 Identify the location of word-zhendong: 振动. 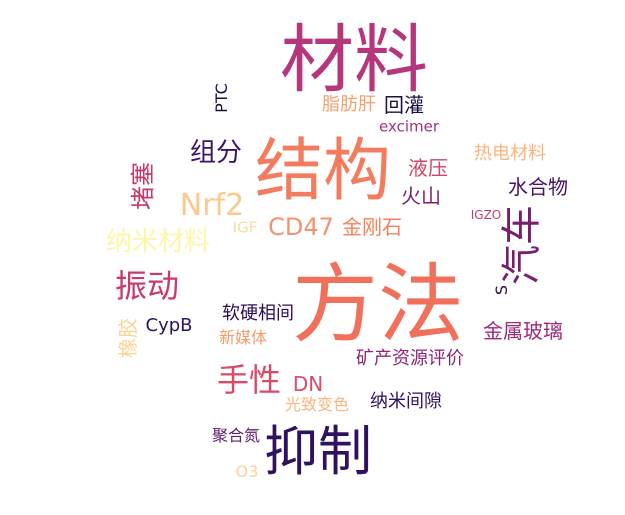
(147, 286).